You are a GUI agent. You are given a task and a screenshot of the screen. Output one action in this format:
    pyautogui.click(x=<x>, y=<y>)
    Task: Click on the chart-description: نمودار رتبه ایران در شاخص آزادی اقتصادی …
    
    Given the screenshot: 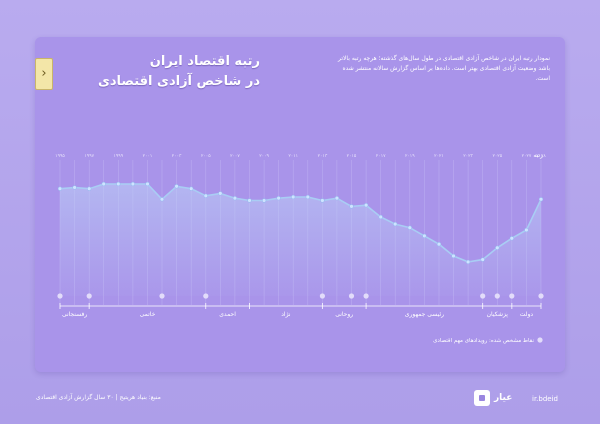 What is the action you would take?
    pyautogui.click(x=444, y=68)
    